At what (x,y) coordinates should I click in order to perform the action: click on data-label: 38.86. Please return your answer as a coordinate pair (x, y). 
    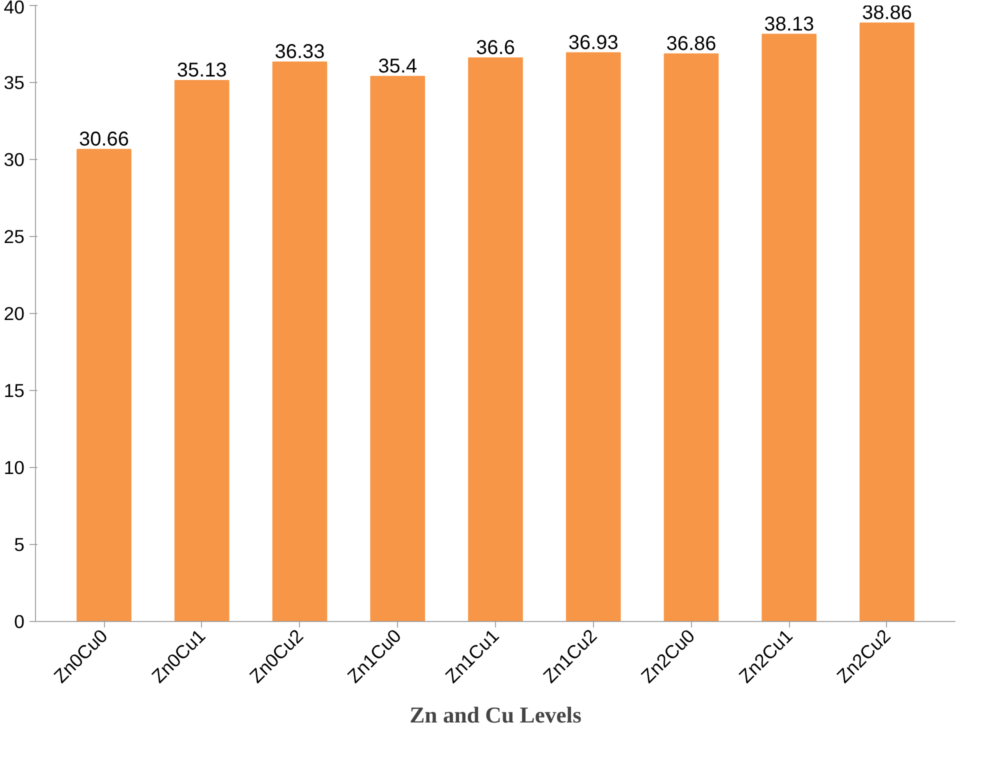
    Looking at the image, I should click on (887, 13).